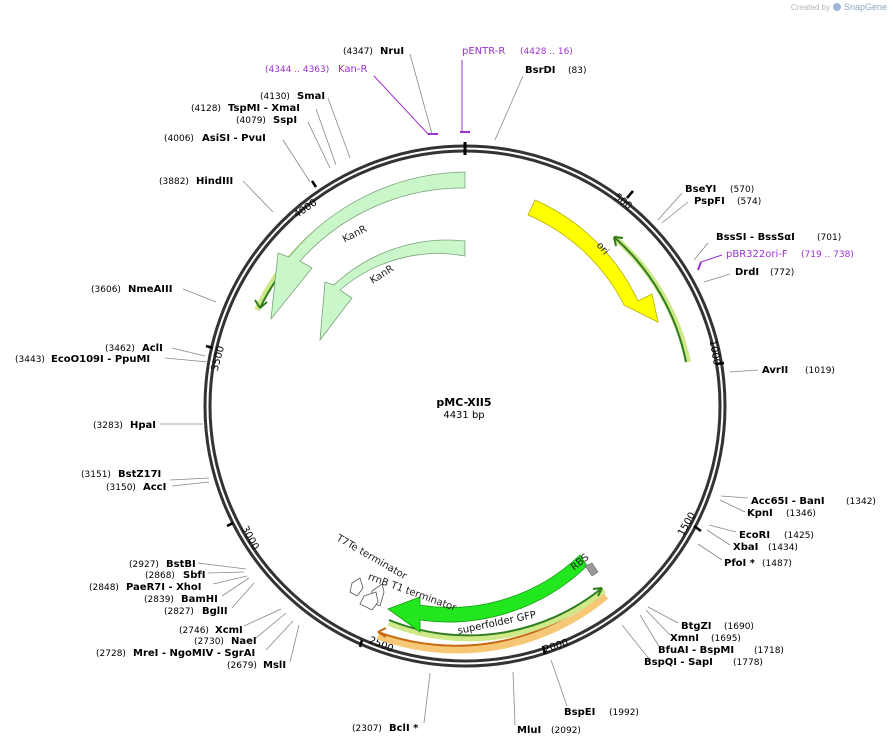  What do you see at coordinates (108, 426) in the screenshot?
I see `site-position: (3283)` at bounding box center [108, 426].